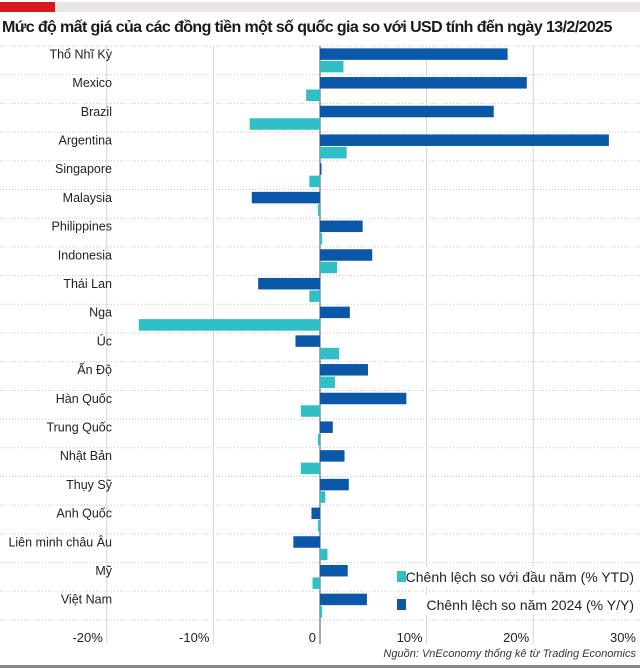 The image size is (640, 669). What do you see at coordinates (623, 637) in the screenshot?
I see `x-tick-label: 30%` at bounding box center [623, 637].